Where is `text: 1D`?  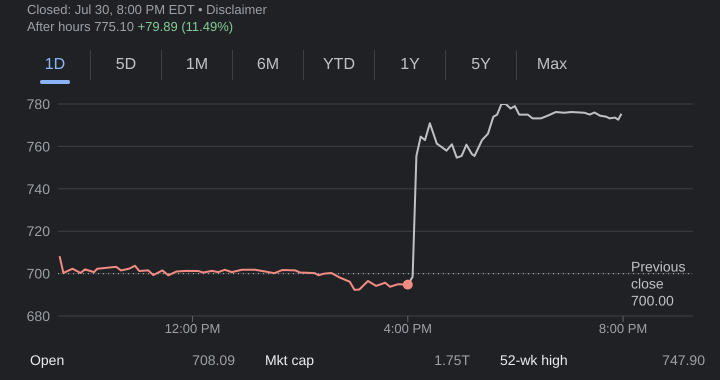
text: 1D is located at coordinates (55, 65).